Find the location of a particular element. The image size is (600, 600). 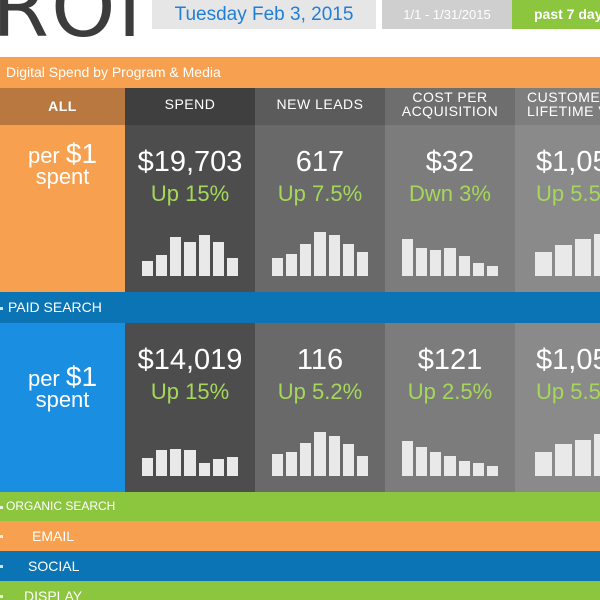

metric-cell-new-leads: 617 Up 7.5% is located at coordinates (320, 208).